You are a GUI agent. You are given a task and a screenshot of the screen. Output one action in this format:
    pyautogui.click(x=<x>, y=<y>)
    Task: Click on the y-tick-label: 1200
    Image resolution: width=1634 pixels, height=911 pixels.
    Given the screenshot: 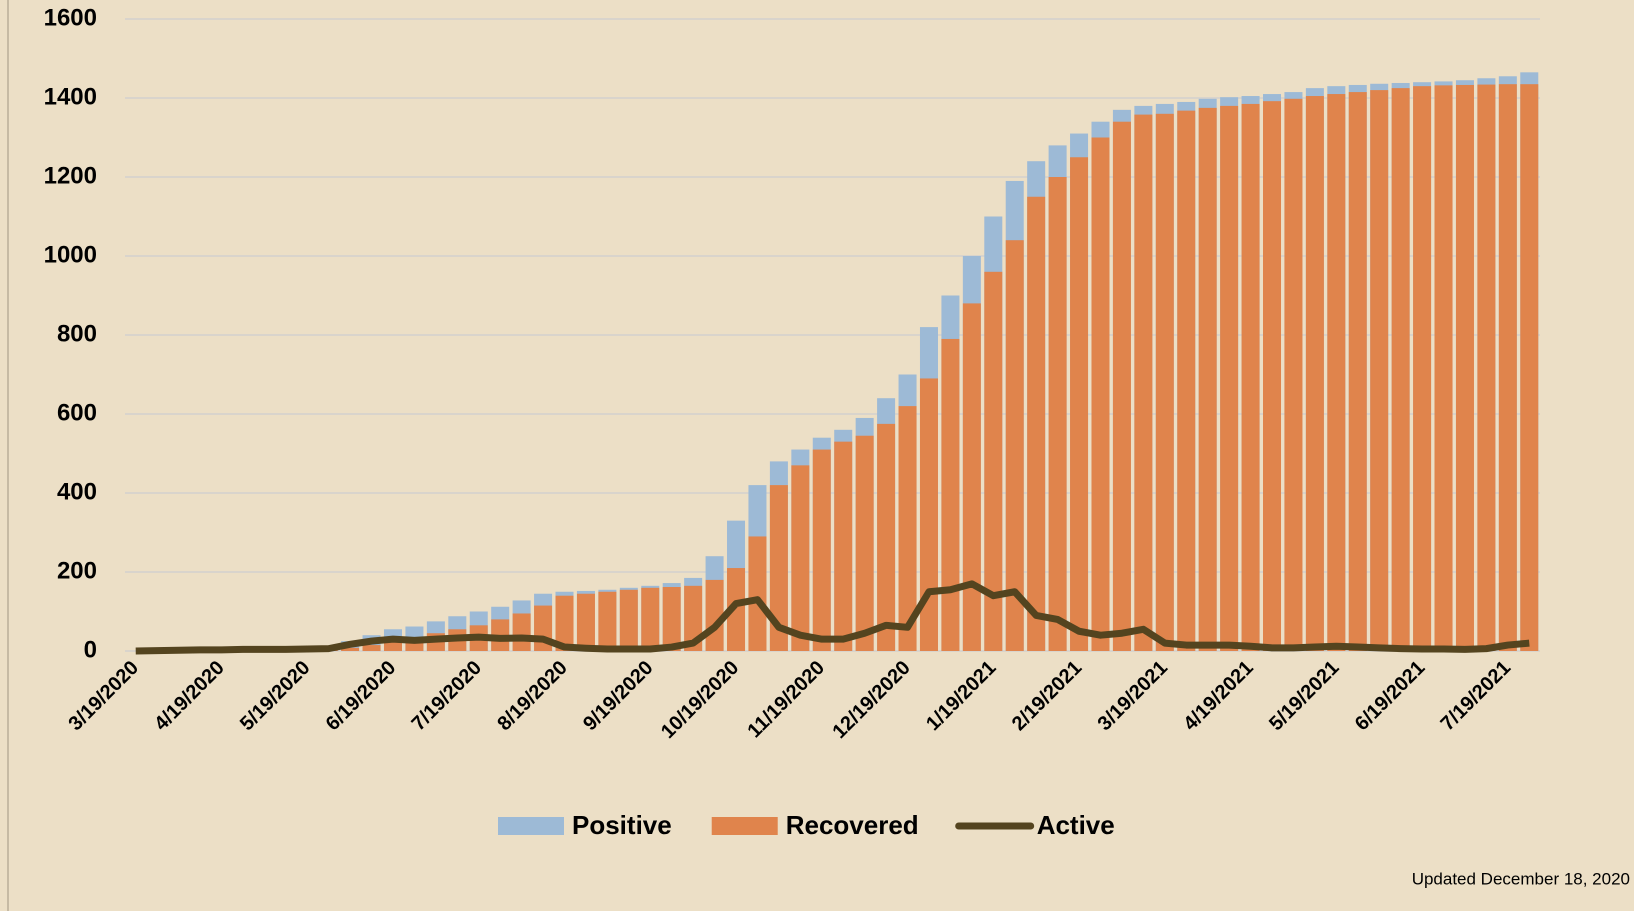 What is the action you would take?
    pyautogui.click(x=70, y=175)
    